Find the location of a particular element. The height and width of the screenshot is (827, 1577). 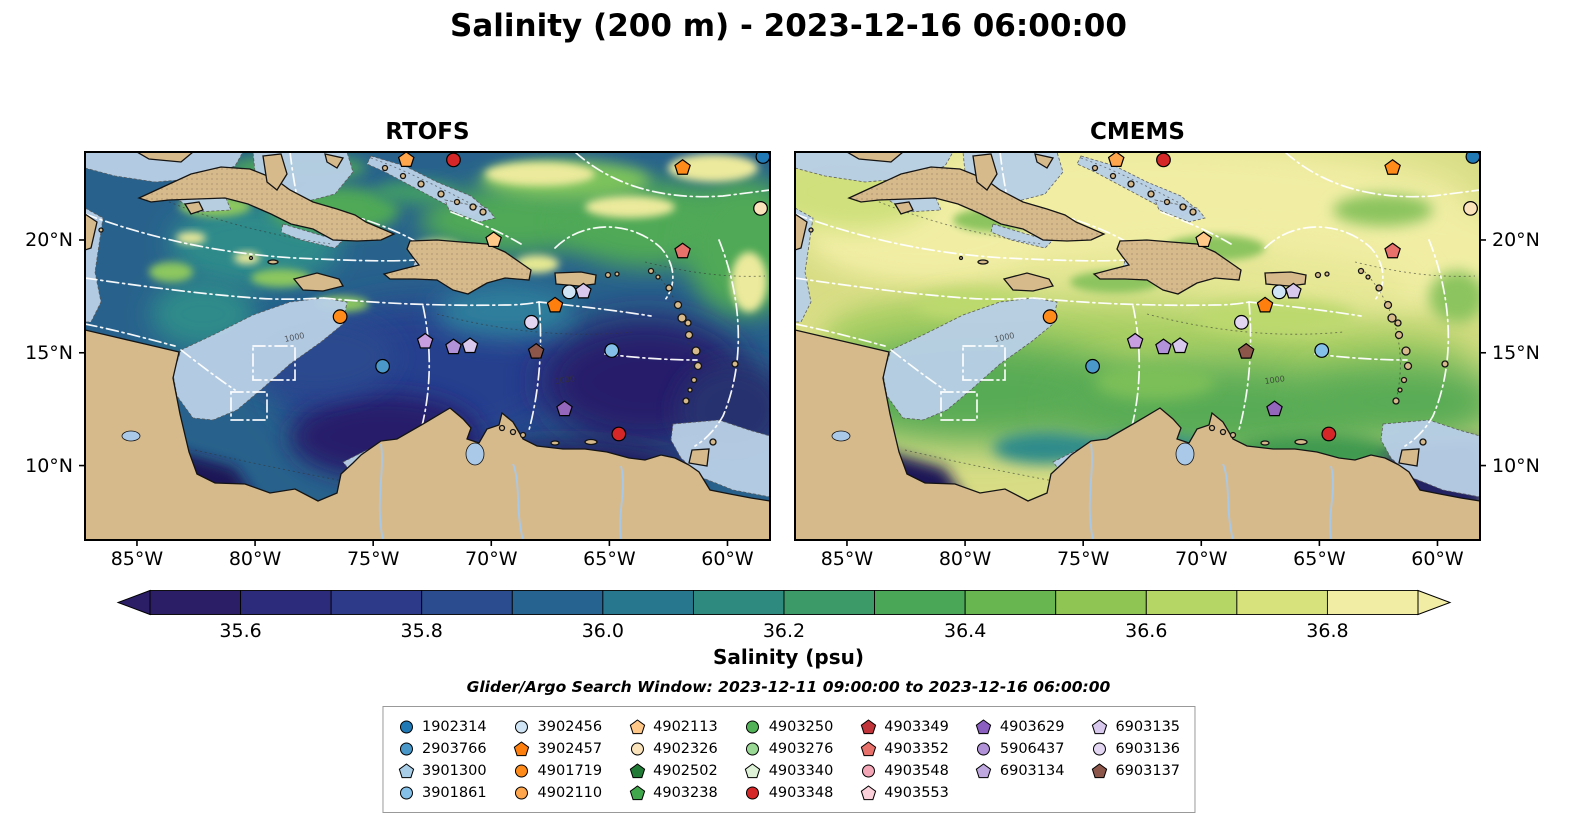

colorbar-label: Salinity (psu) is located at coordinates (788, 657).